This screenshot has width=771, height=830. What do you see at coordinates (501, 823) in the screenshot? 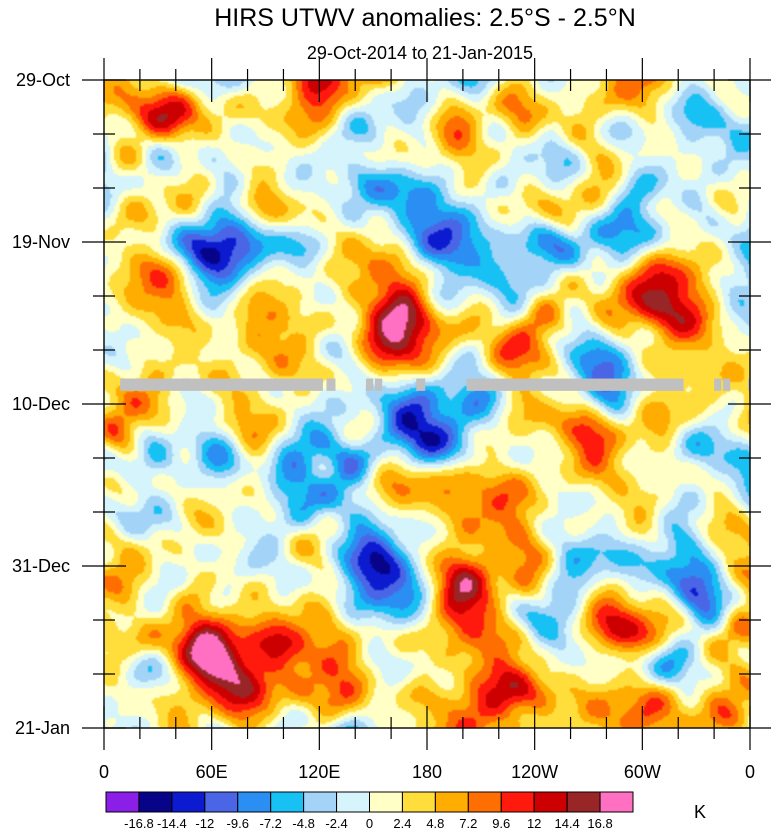
I see `colorbar-label: 9.6` at bounding box center [501, 823].